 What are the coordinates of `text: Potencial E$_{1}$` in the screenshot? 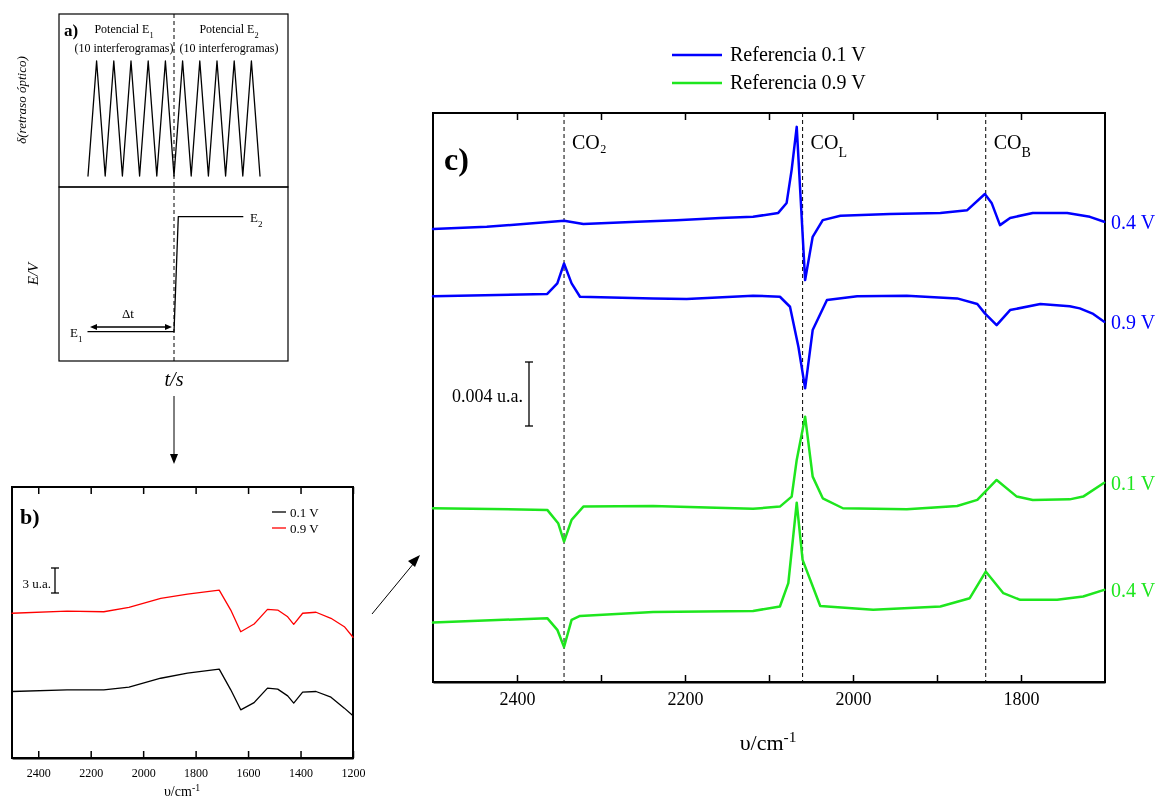 It's located at (124, 31).